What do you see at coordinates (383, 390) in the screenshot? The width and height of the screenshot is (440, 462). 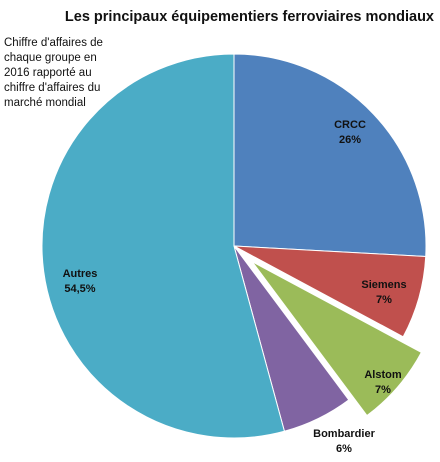 I see `slice-value-alstom: 7%` at bounding box center [383, 390].